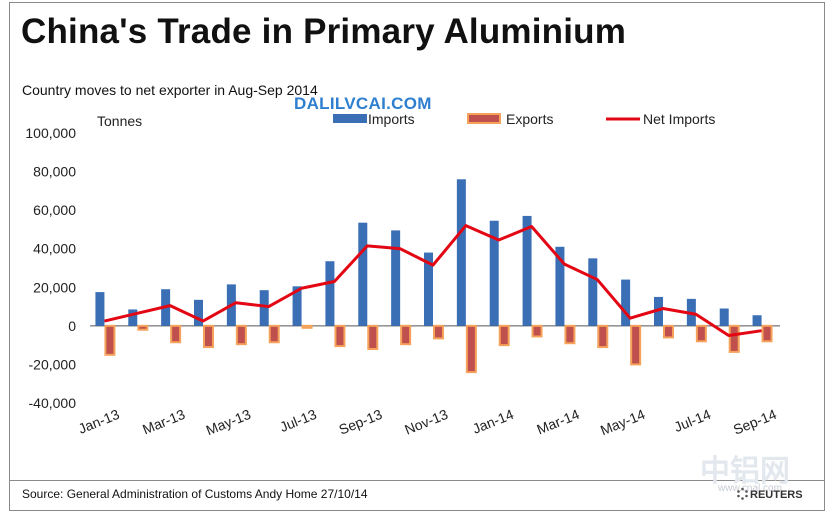 The height and width of the screenshot is (514, 827). I want to click on y-tick-label: 100,000, so click(50, 133).